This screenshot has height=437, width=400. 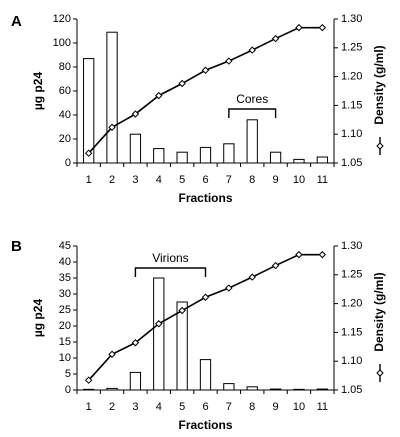 What do you see at coordinates (135, 407) in the screenshot?
I see `x-tick-label: 3` at bounding box center [135, 407].